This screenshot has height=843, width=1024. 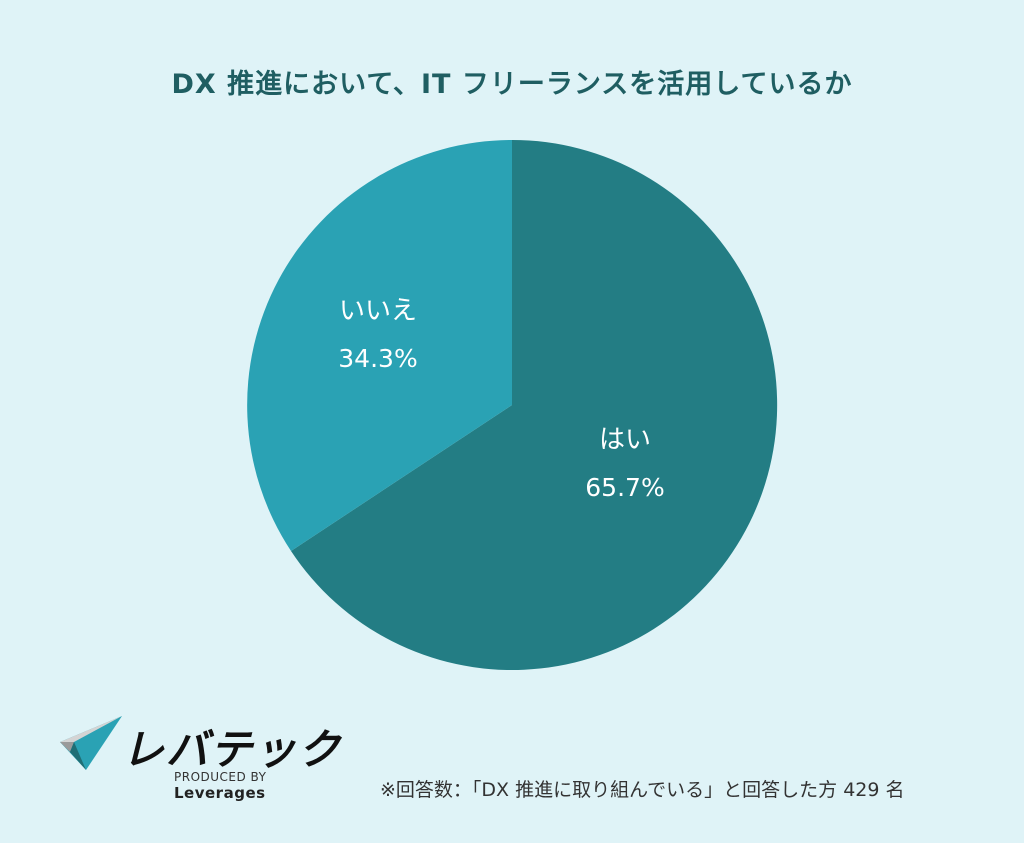 I want to click on footnote: ※回答数：「DX 推進に取り組んでいる」と回答した方 429 名, so click(x=642, y=790).